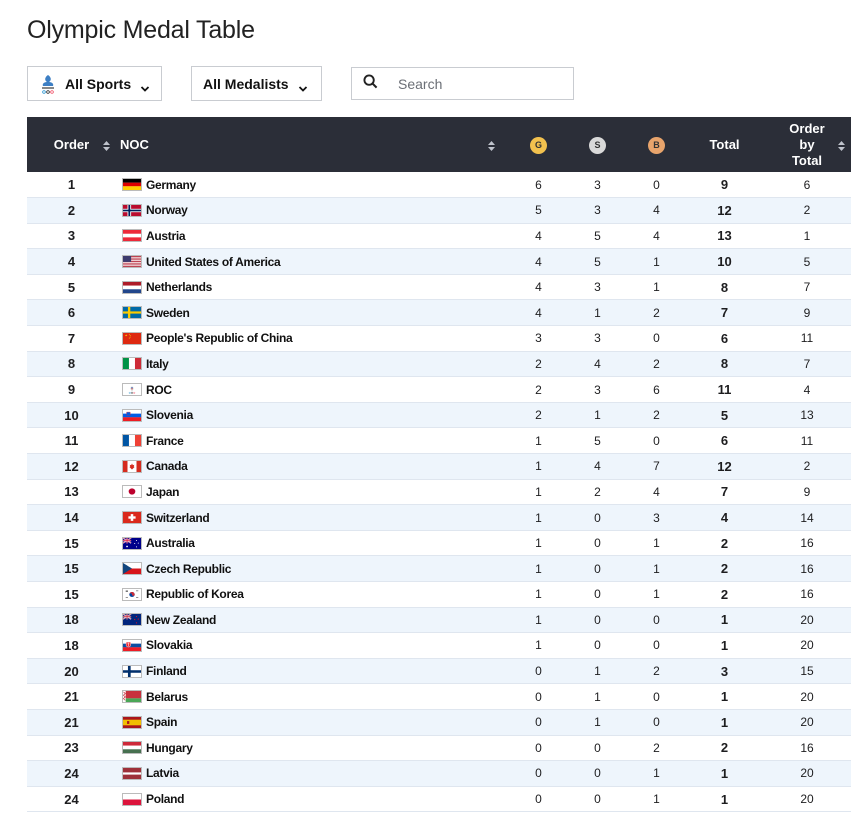 The image size is (858, 829). I want to click on header-gold: G, so click(538, 144).